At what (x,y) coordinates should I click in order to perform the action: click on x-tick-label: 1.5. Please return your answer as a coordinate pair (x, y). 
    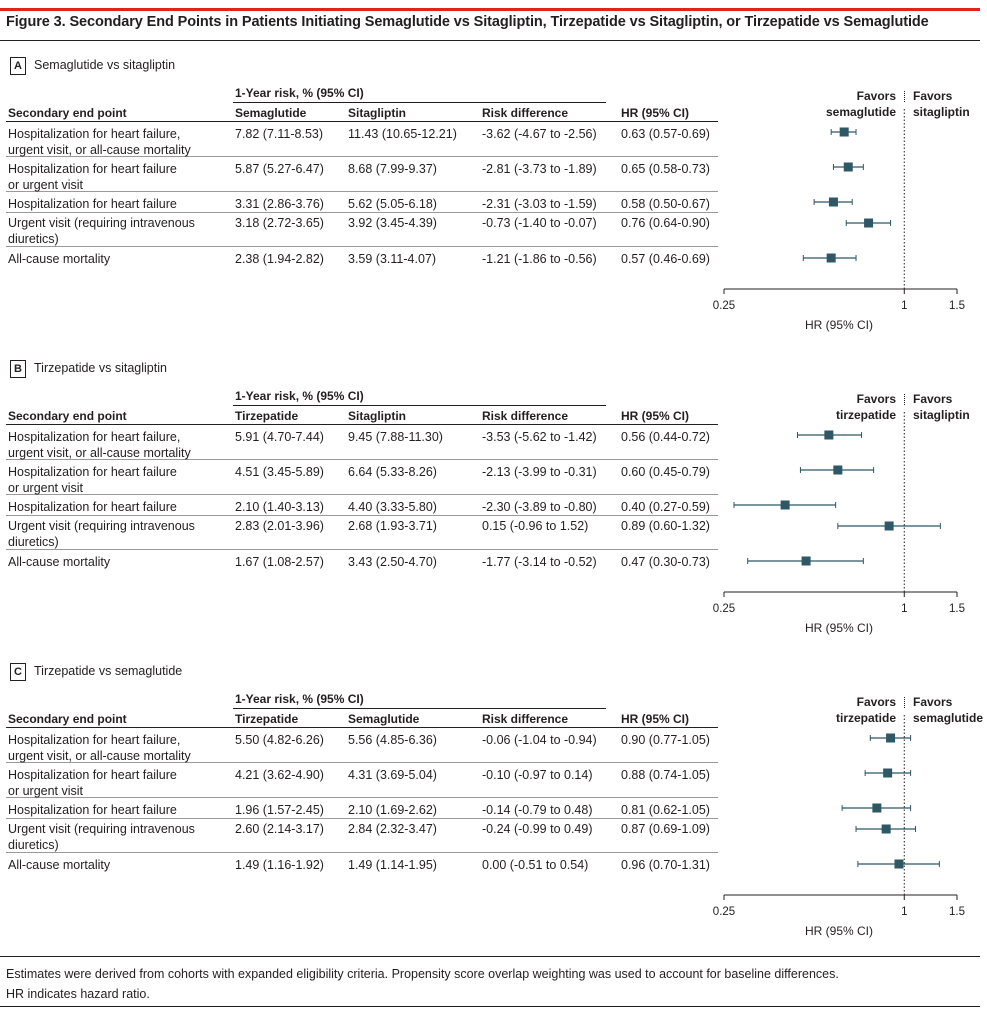
    Looking at the image, I should click on (957, 912).